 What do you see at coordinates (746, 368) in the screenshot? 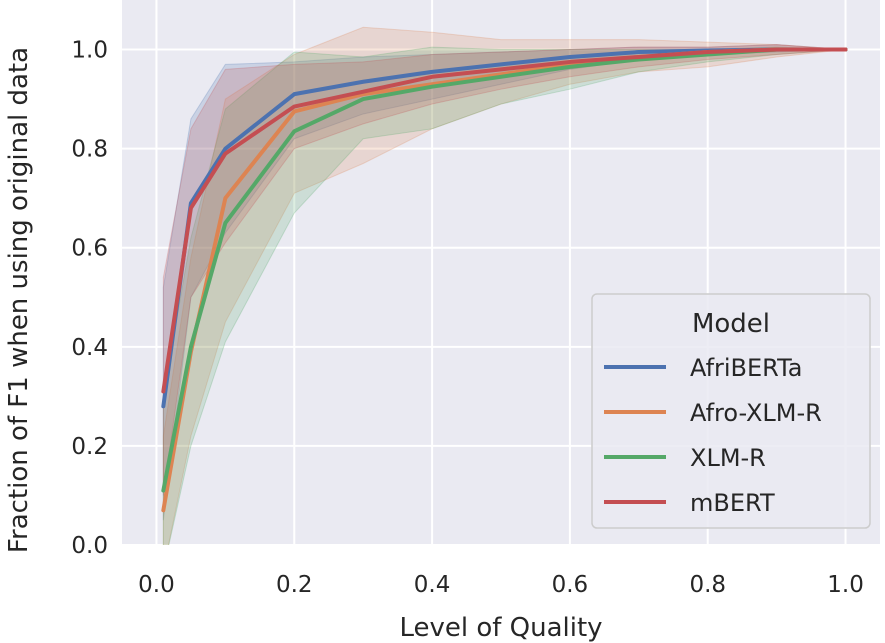
I see `legend-label: AfriBERTa` at bounding box center [746, 368].